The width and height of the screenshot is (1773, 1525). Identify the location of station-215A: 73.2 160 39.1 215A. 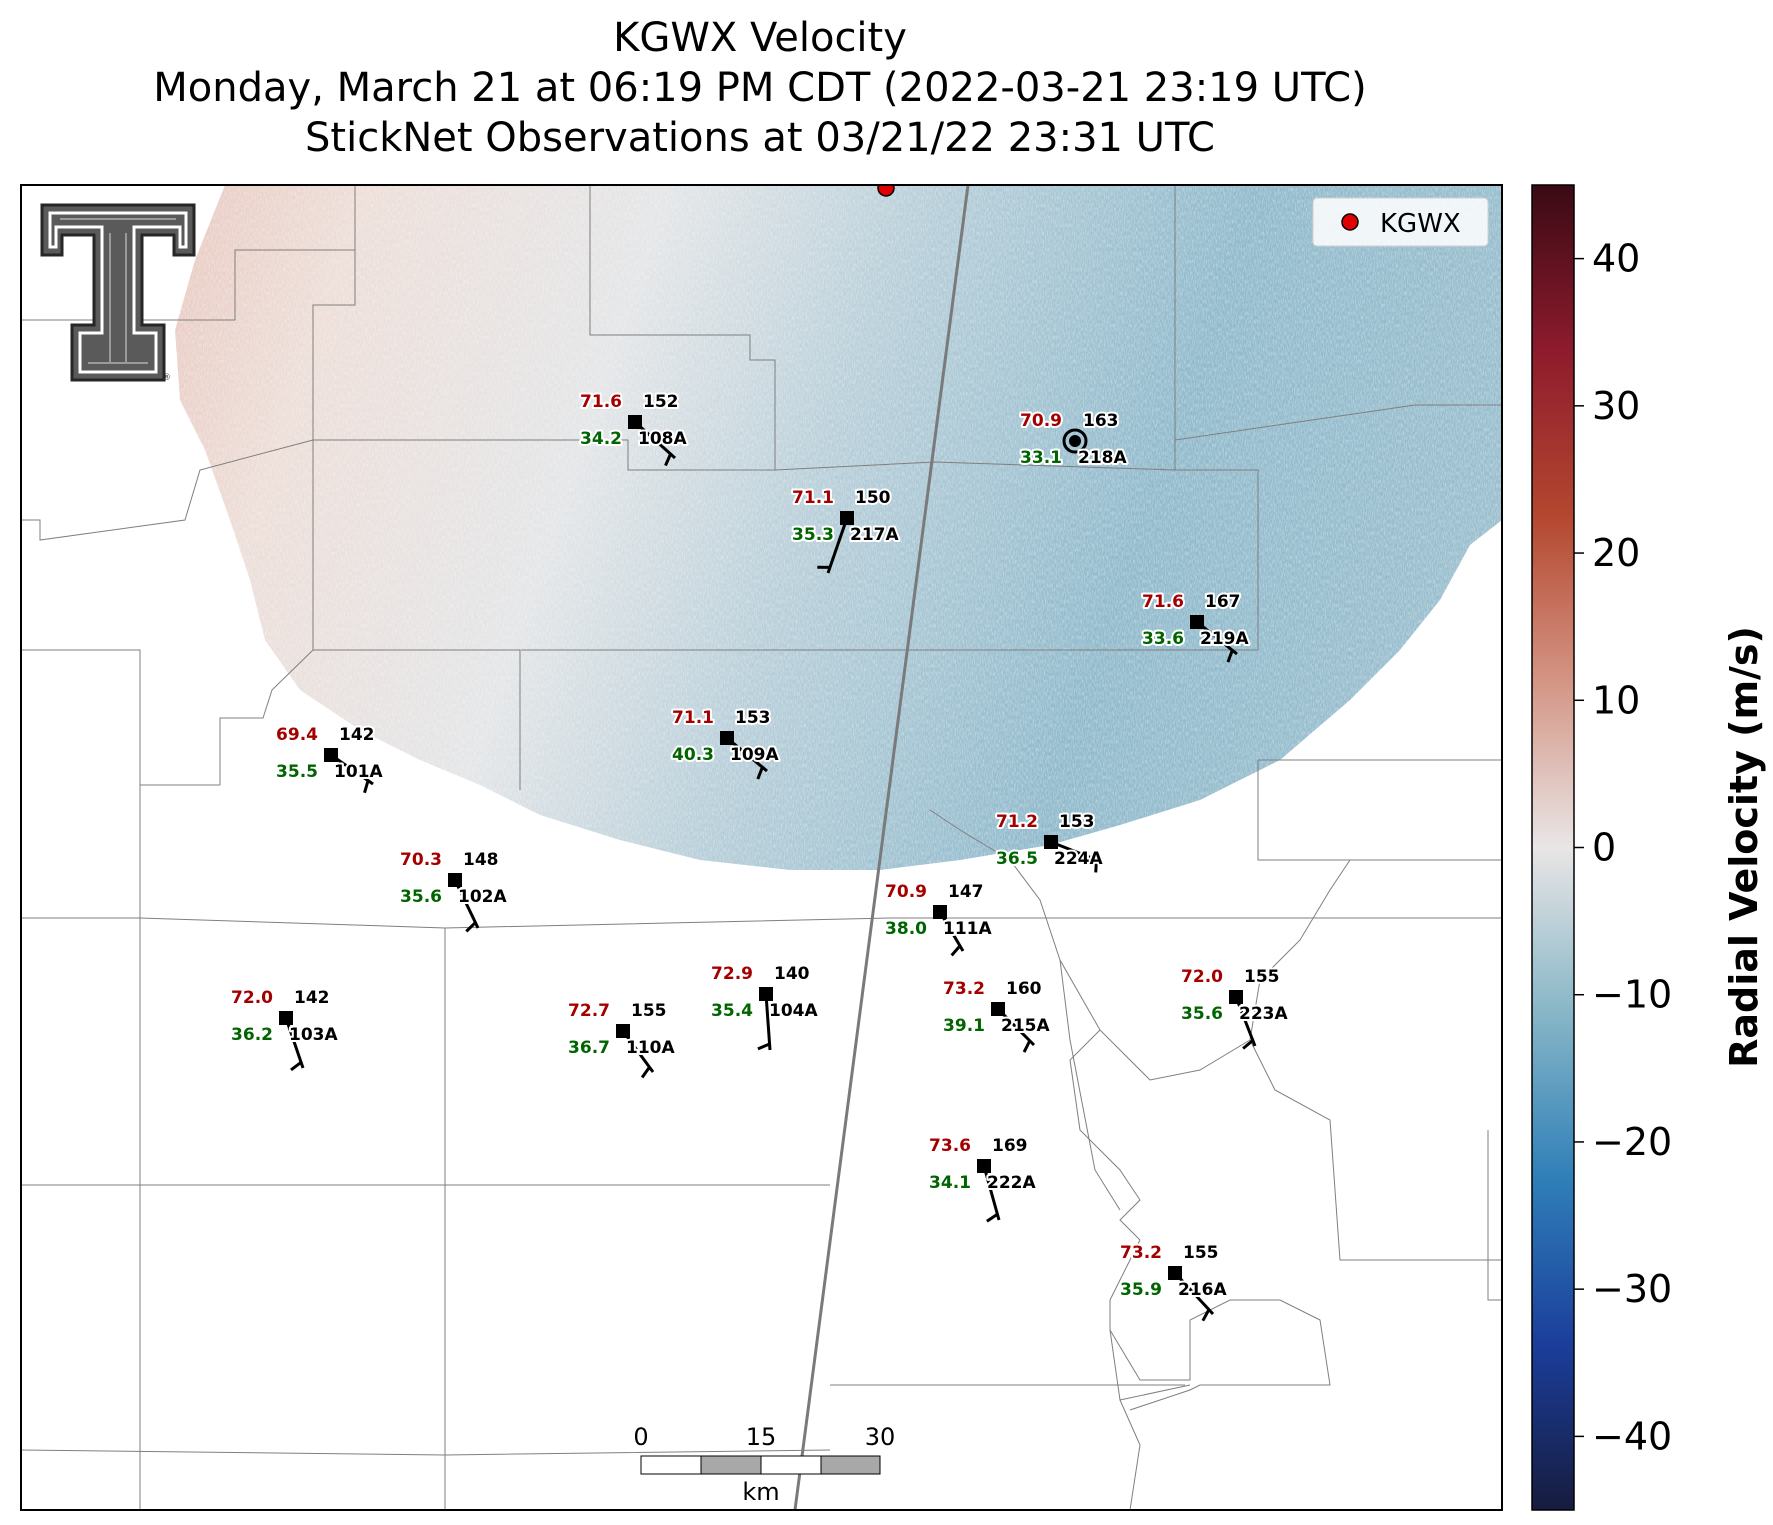
(996, 1015).